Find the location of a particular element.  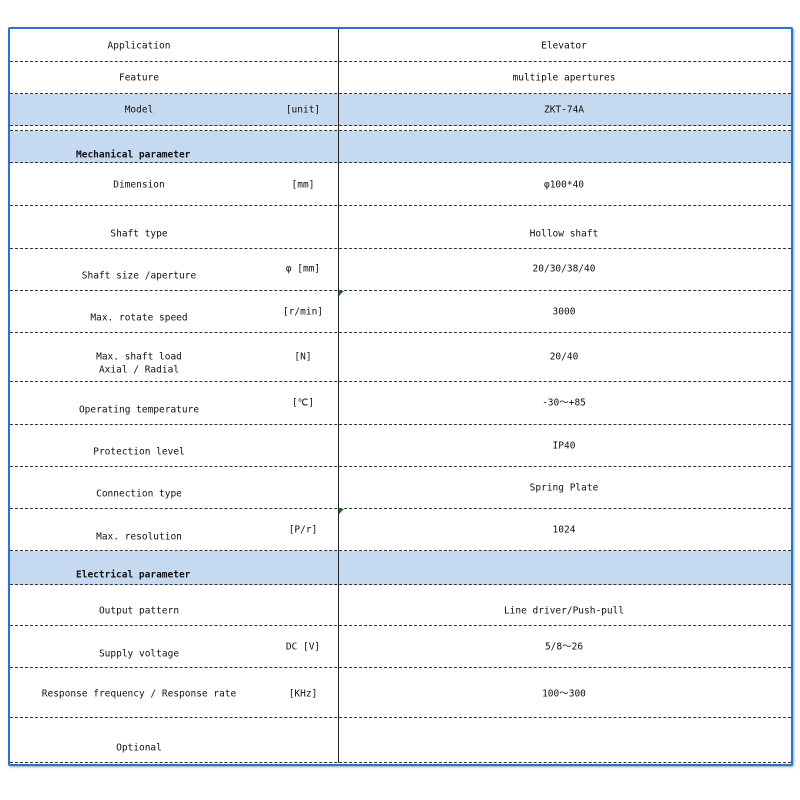

row-label-secondary: Axial / Radial is located at coordinates (139, 370).